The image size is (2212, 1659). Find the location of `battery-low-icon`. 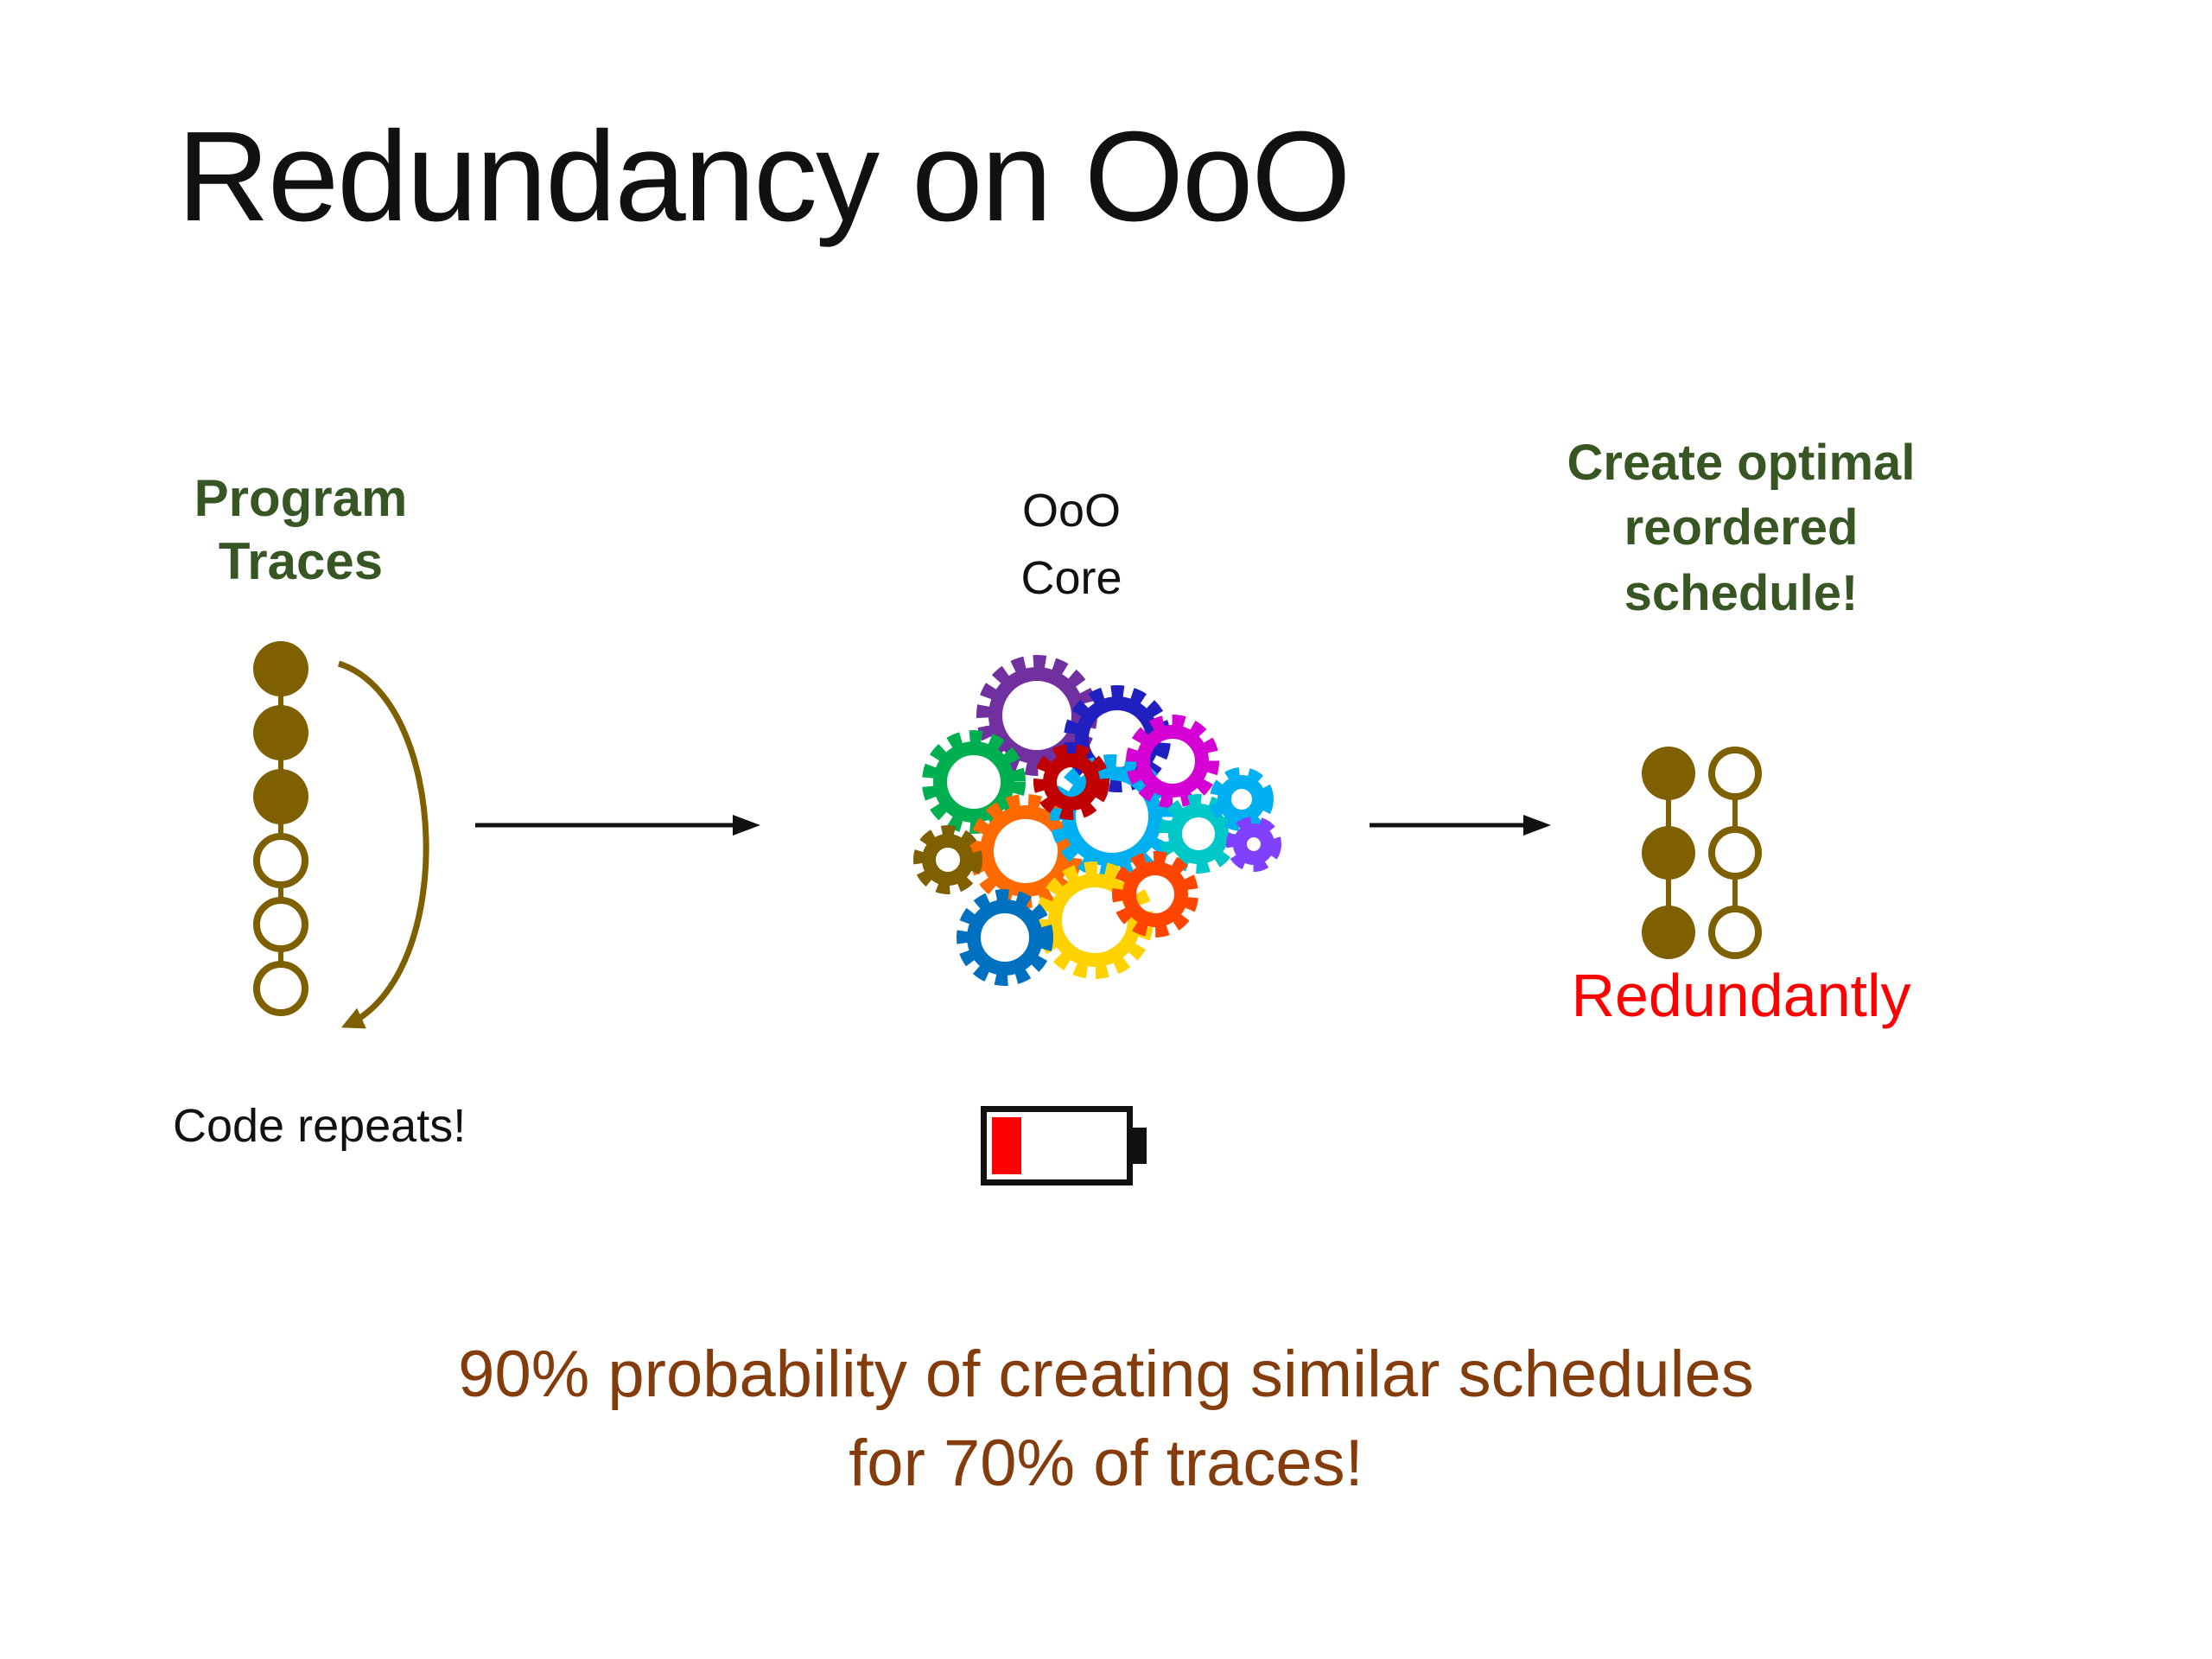

battery-low-icon is located at coordinates (1064, 1145).